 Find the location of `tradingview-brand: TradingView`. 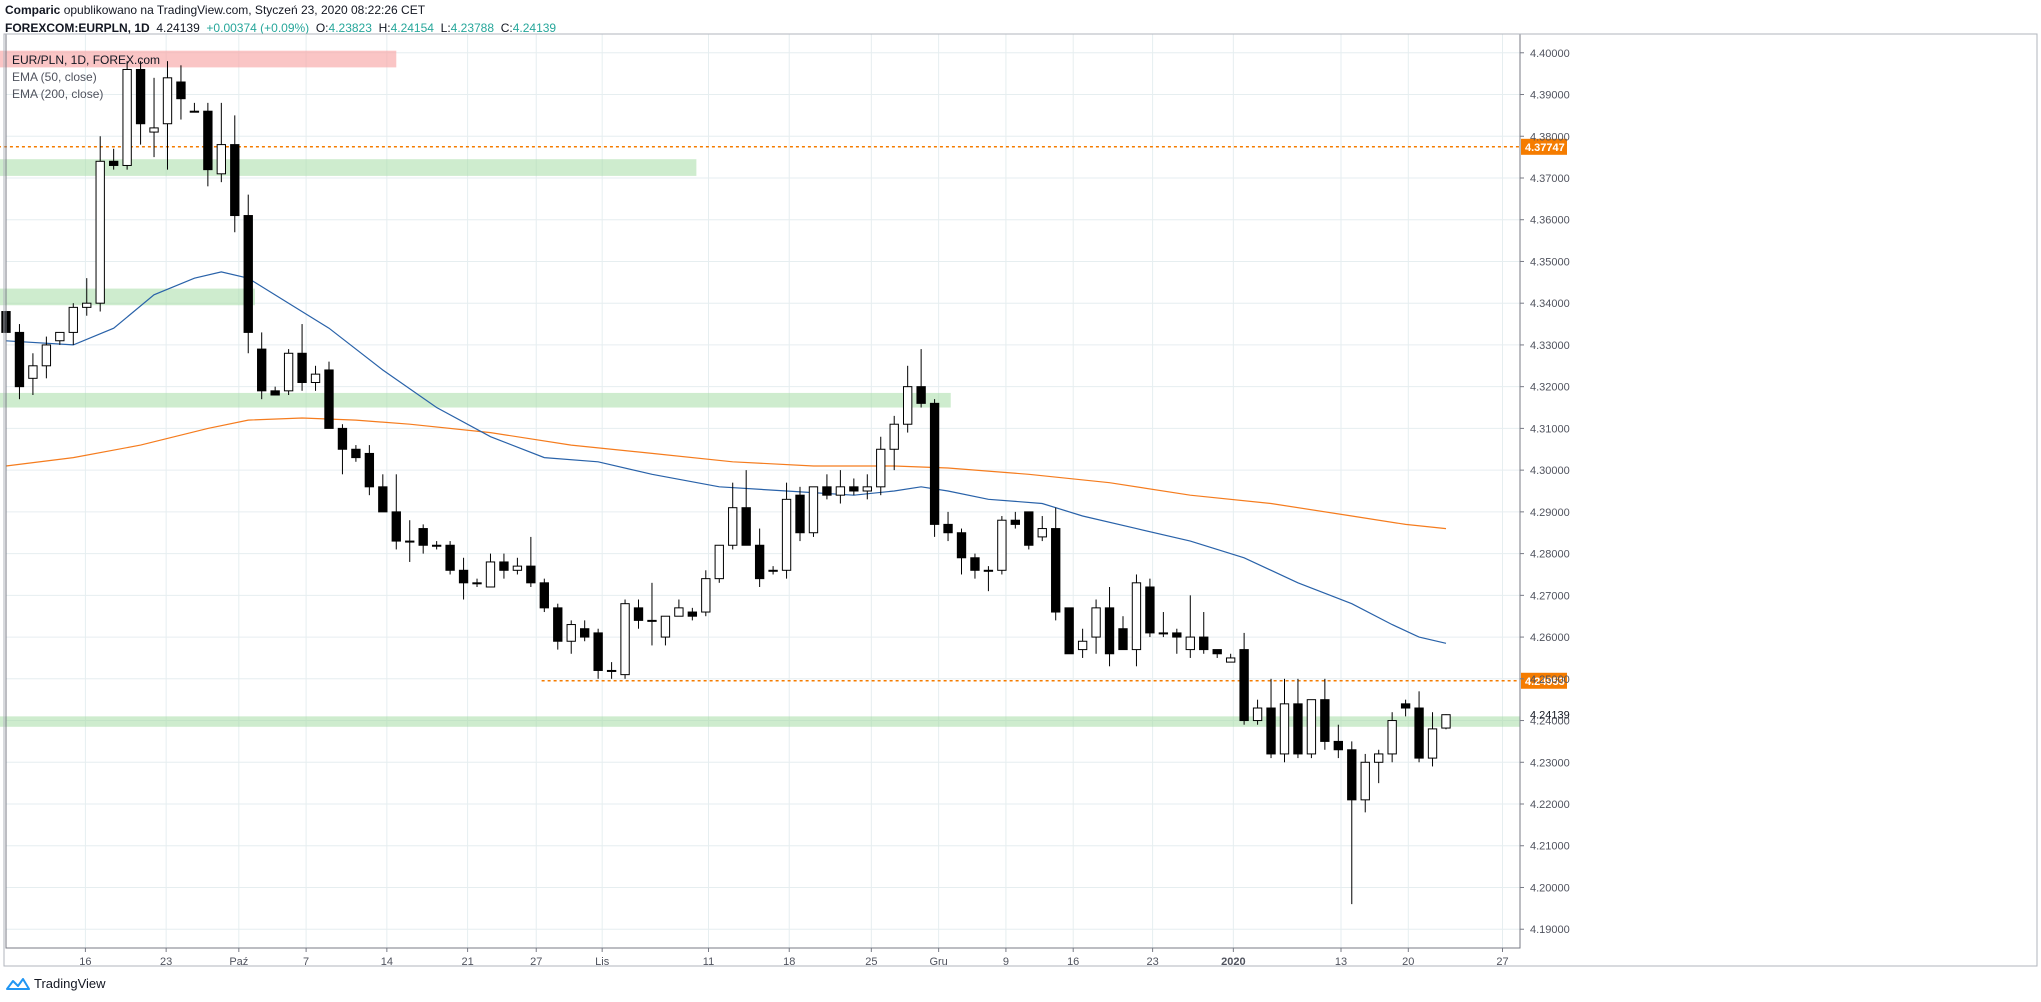

tradingview-brand: TradingView is located at coordinates (56, 983).